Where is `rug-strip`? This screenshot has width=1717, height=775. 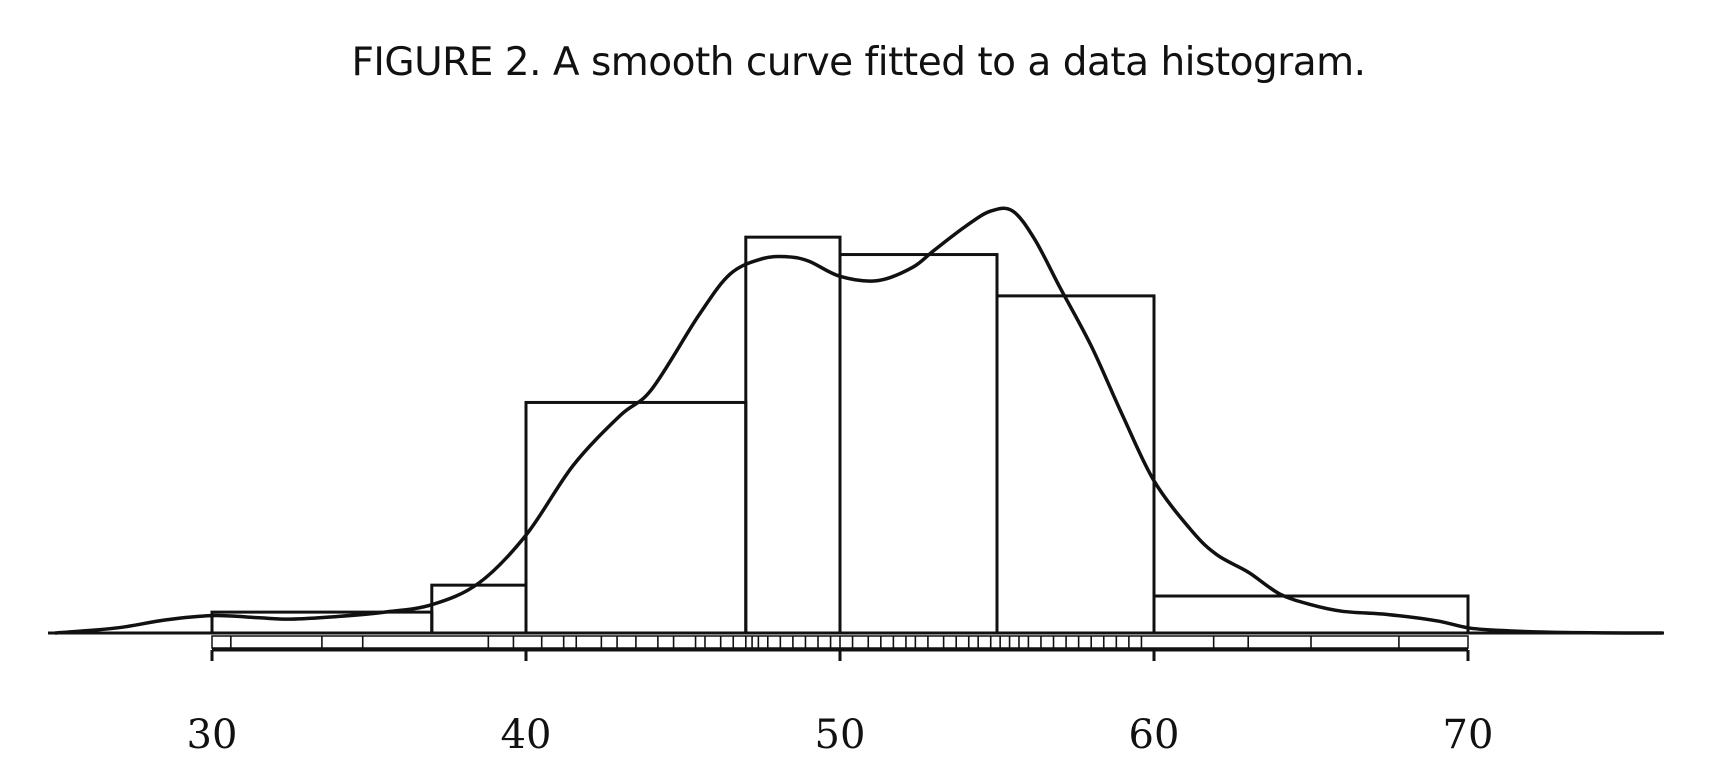
rug-strip is located at coordinates (840, 642).